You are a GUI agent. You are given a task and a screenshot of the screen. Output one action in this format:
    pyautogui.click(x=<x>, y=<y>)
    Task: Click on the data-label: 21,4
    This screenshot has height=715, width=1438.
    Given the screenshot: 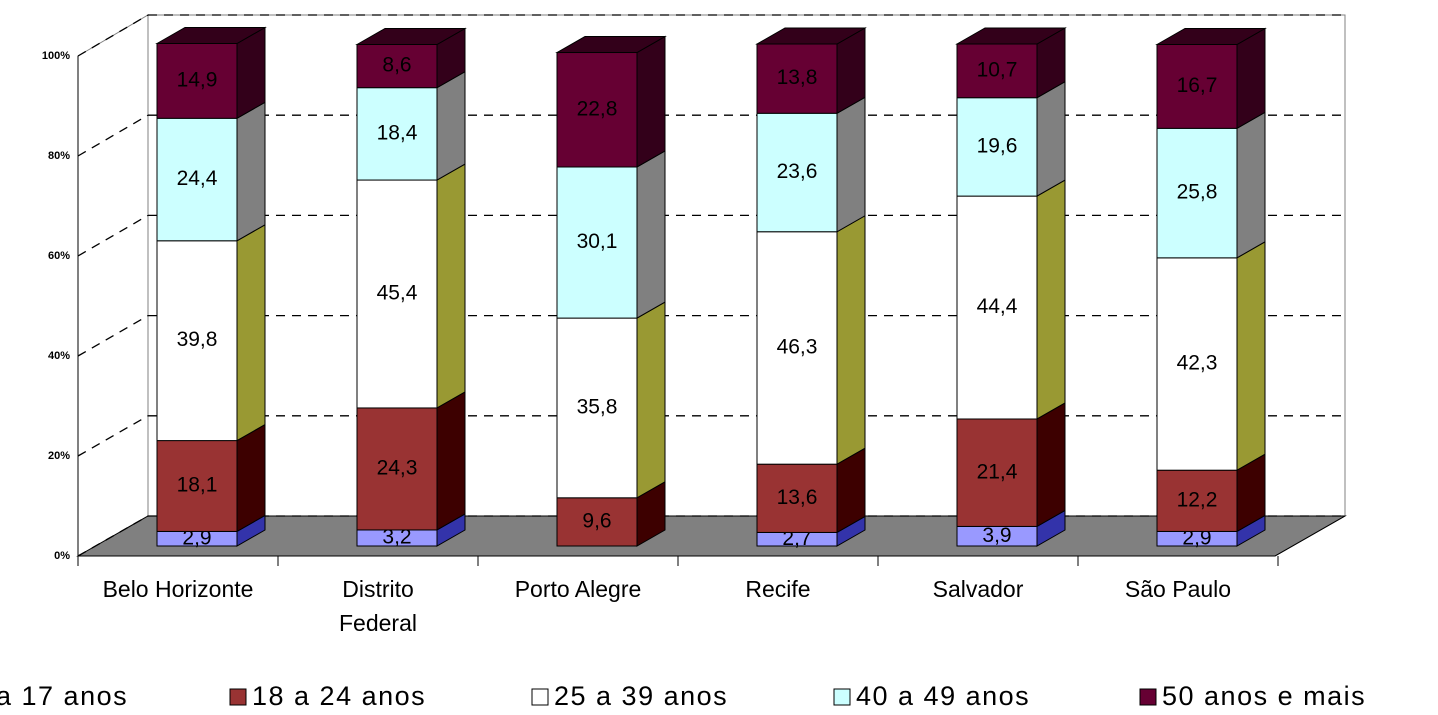 What is the action you would take?
    pyautogui.click(x=997, y=471)
    